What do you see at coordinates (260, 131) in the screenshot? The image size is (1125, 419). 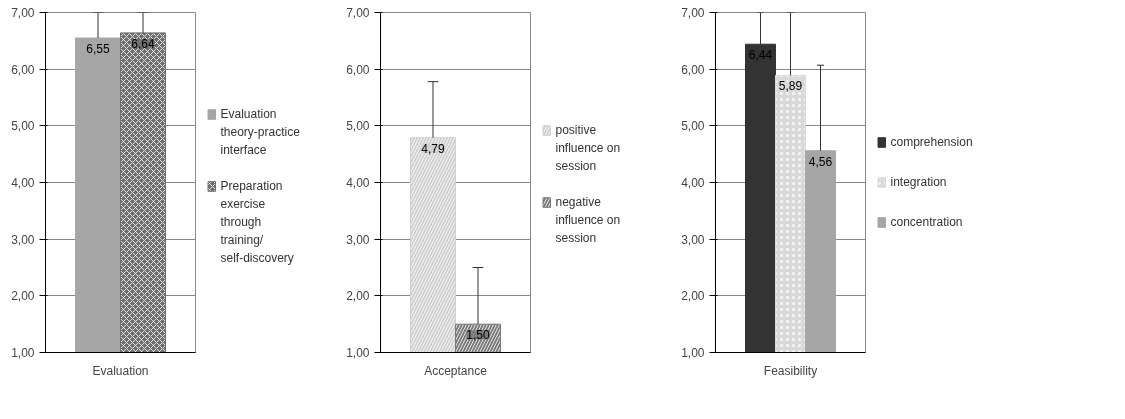 I see `legend-label: Evaluation theory-practice interface` at bounding box center [260, 131].